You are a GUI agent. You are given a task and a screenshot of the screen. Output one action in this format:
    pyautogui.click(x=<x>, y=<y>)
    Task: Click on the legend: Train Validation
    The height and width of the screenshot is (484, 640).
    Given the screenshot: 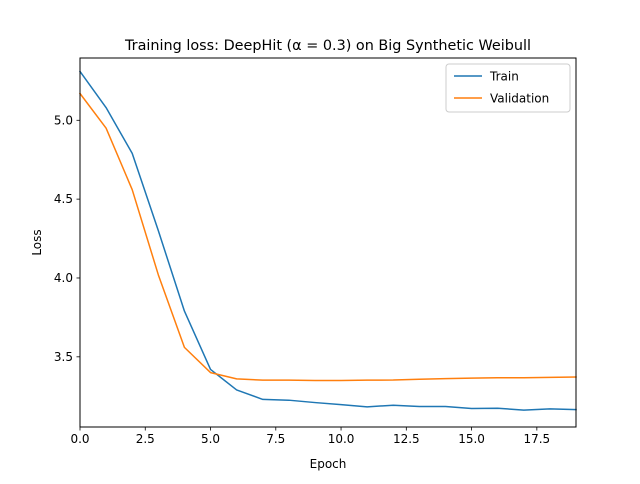 What is the action you would take?
    pyautogui.click(x=508, y=88)
    